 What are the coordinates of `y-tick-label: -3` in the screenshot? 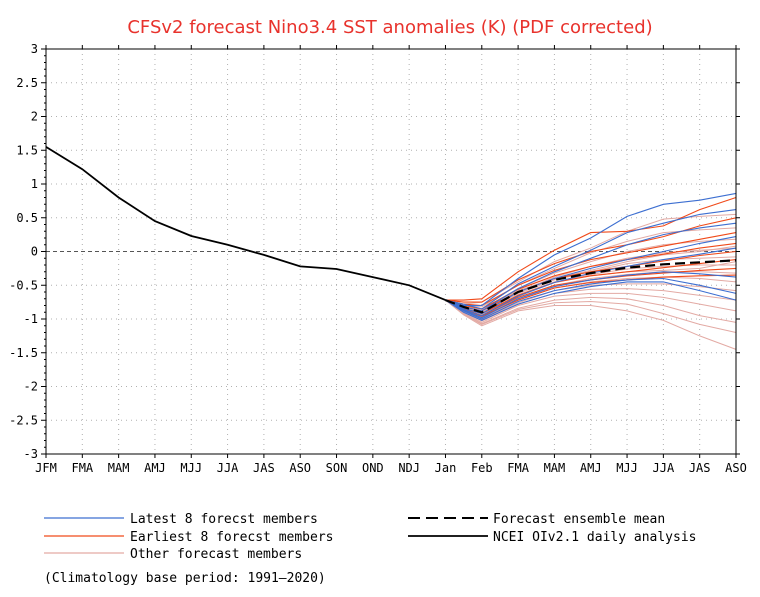 It's located at (31, 454).